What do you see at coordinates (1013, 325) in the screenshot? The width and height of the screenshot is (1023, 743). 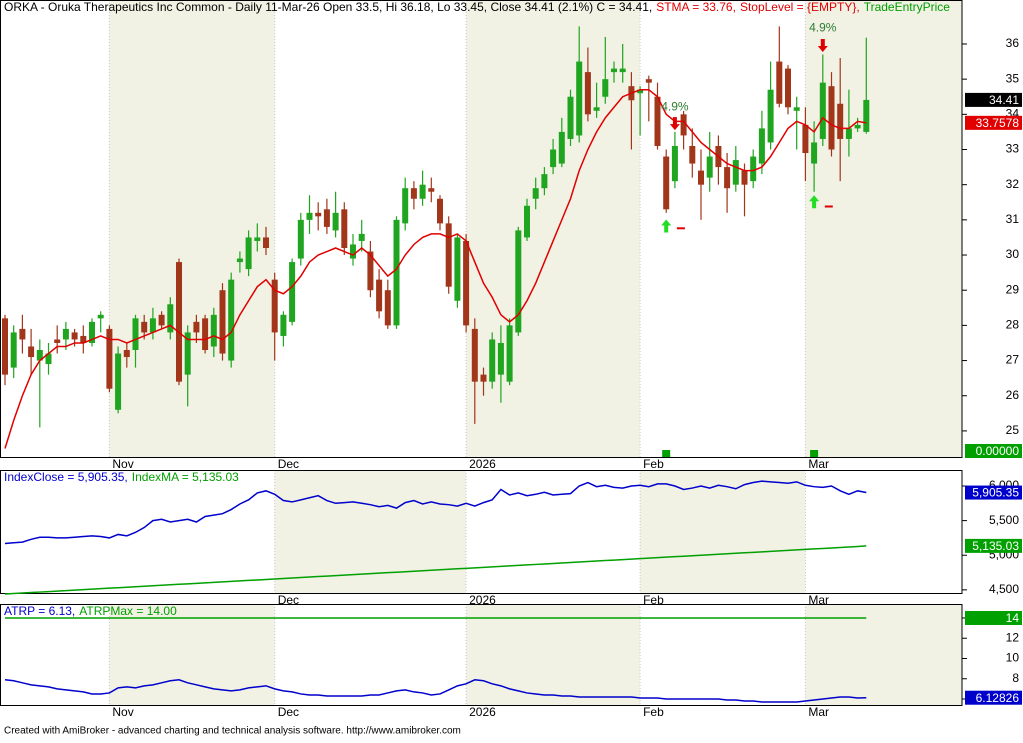 I see `y-tick-label: 28` at bounding box center [1013, 325].